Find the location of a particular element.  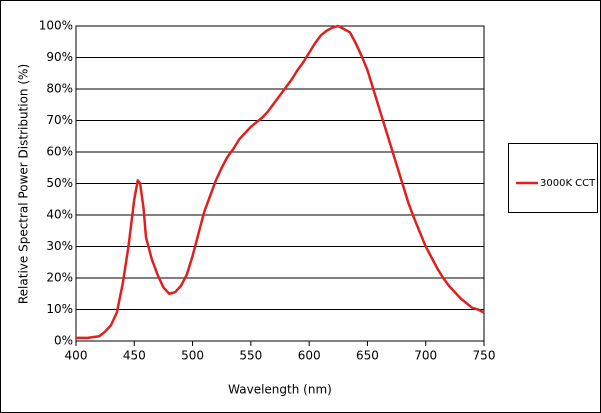

y-tick-label: 90% is located at coordinates (59, 57).